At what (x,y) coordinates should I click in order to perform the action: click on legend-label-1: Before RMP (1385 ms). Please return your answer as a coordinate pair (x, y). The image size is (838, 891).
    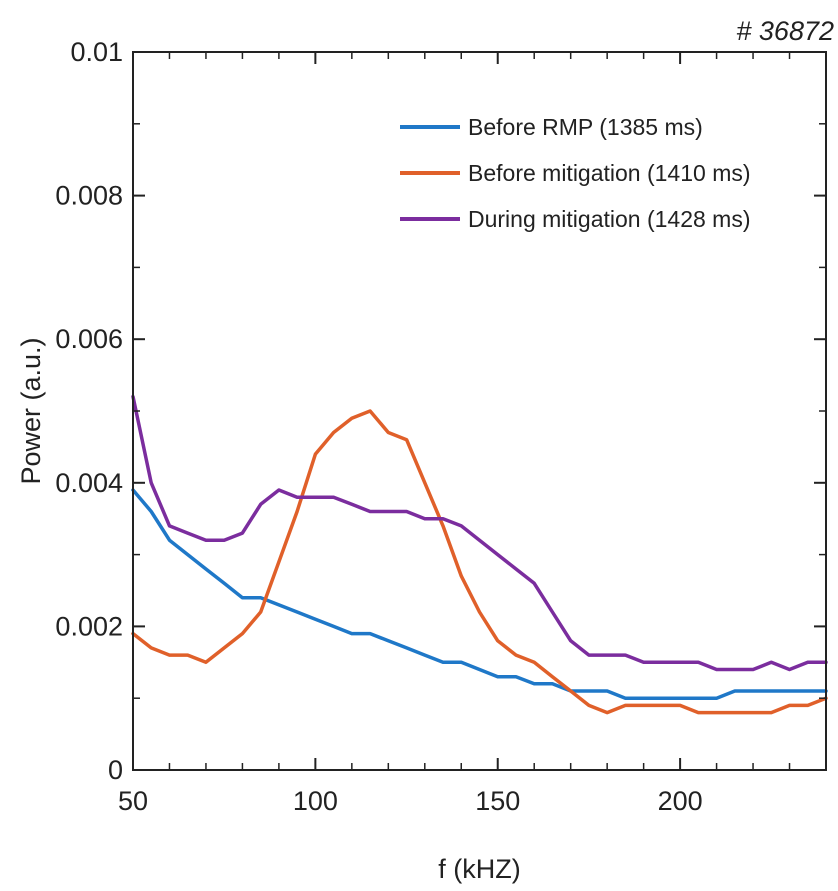
    Looking at the image, I should click on (585, 127).